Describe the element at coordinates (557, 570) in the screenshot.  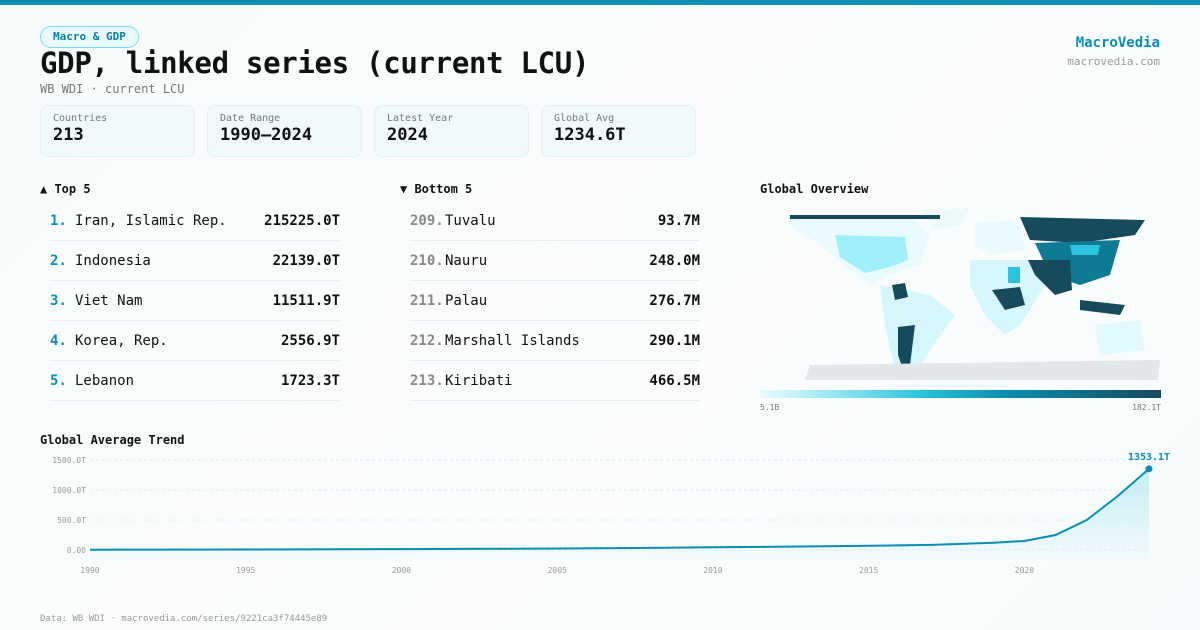
I see `x-tick-label: 2005` at that location.